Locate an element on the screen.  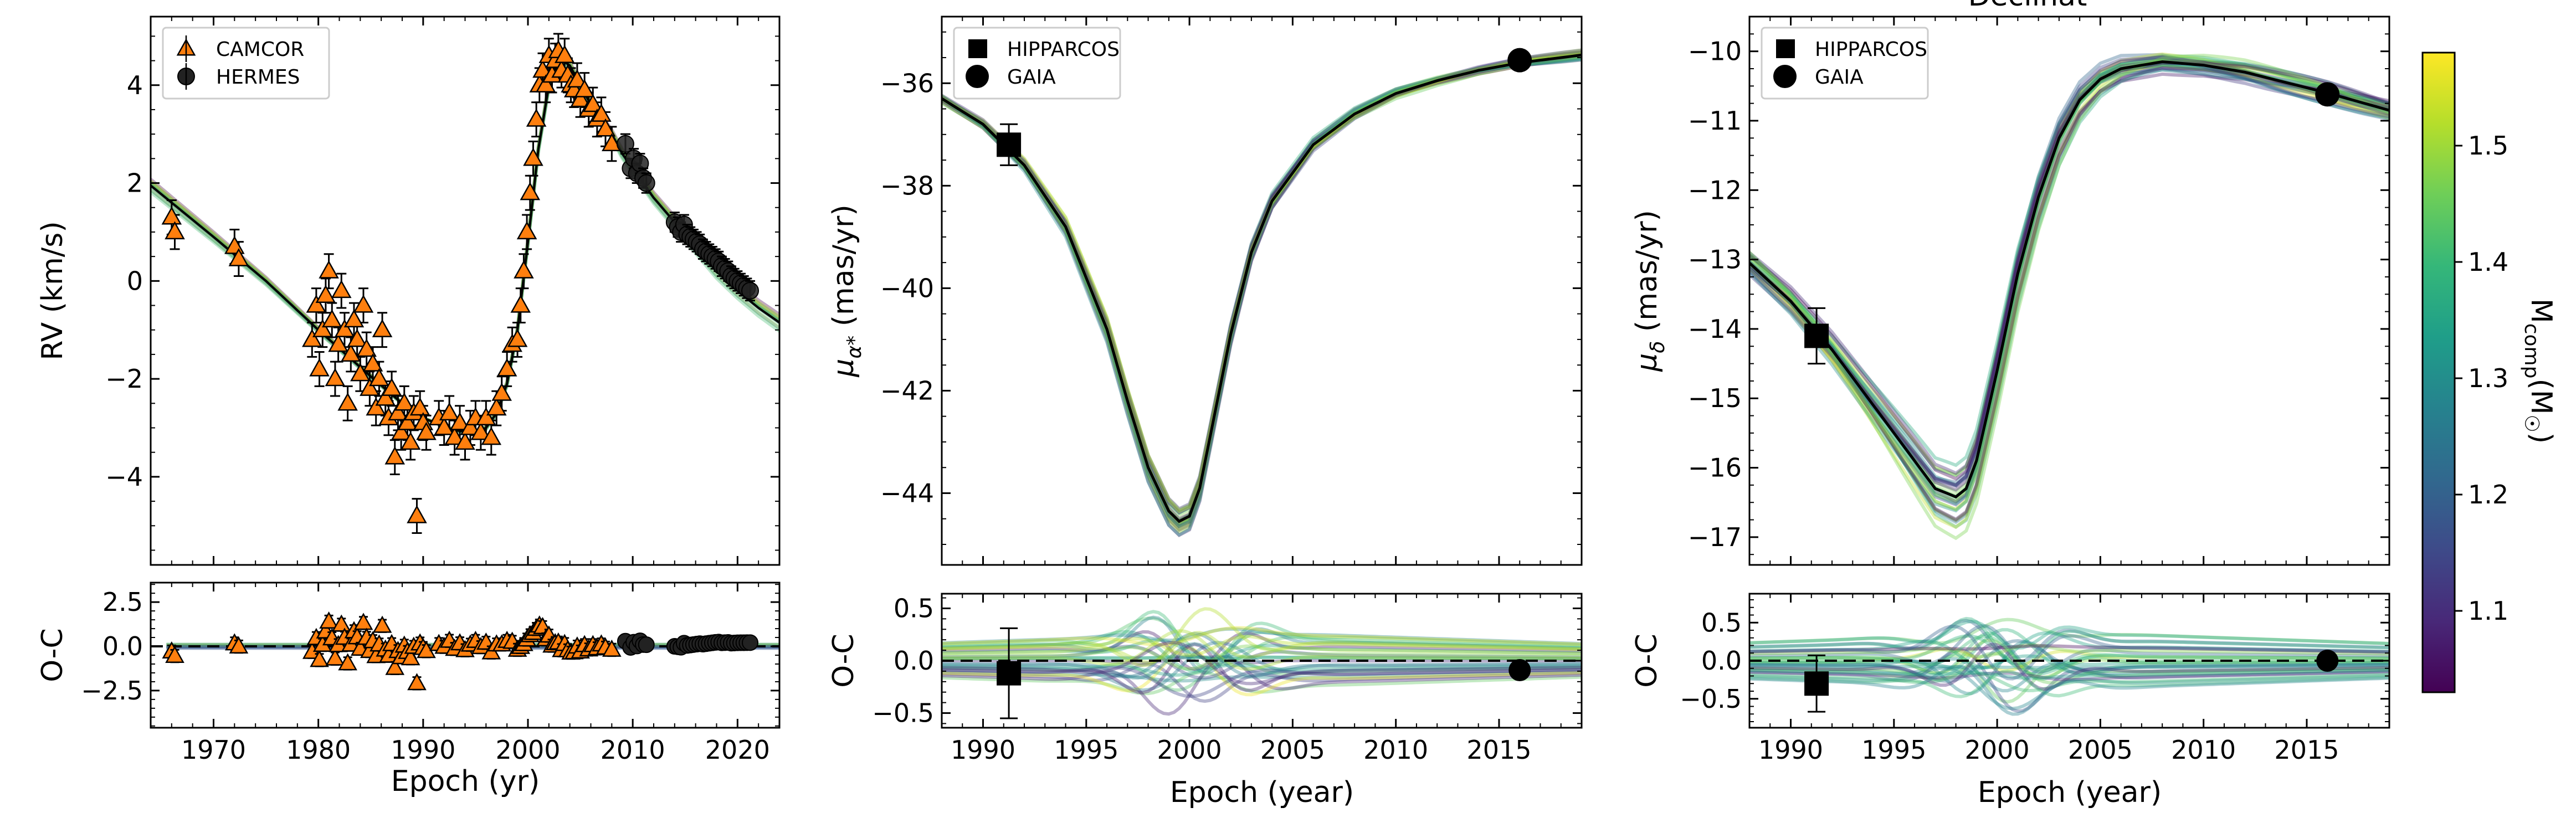
pmra-ylabel-sub: α* is located at coordinates (854, 347).